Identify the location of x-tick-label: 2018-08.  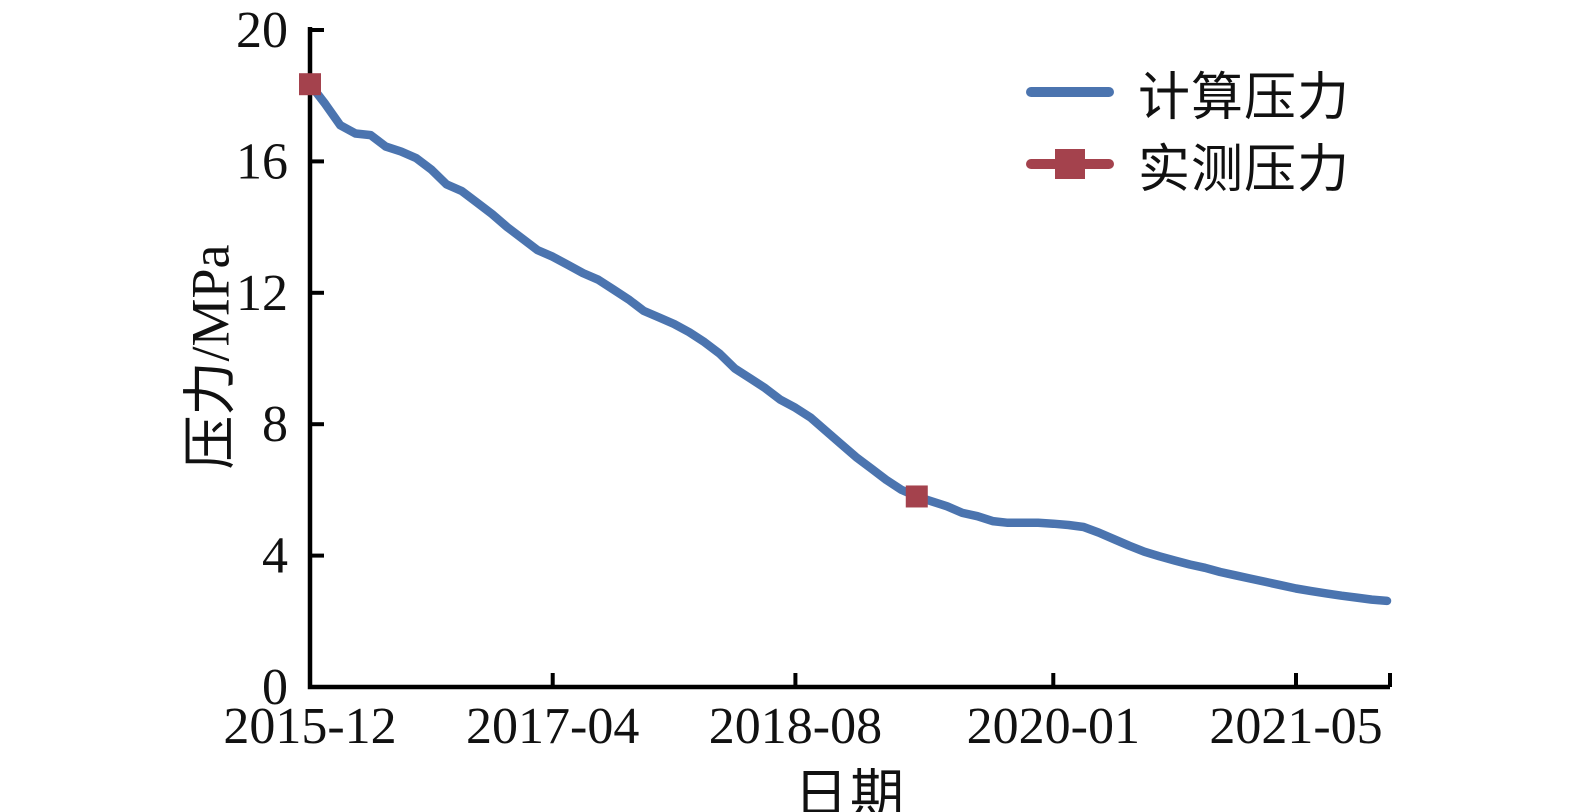
(795, 726).